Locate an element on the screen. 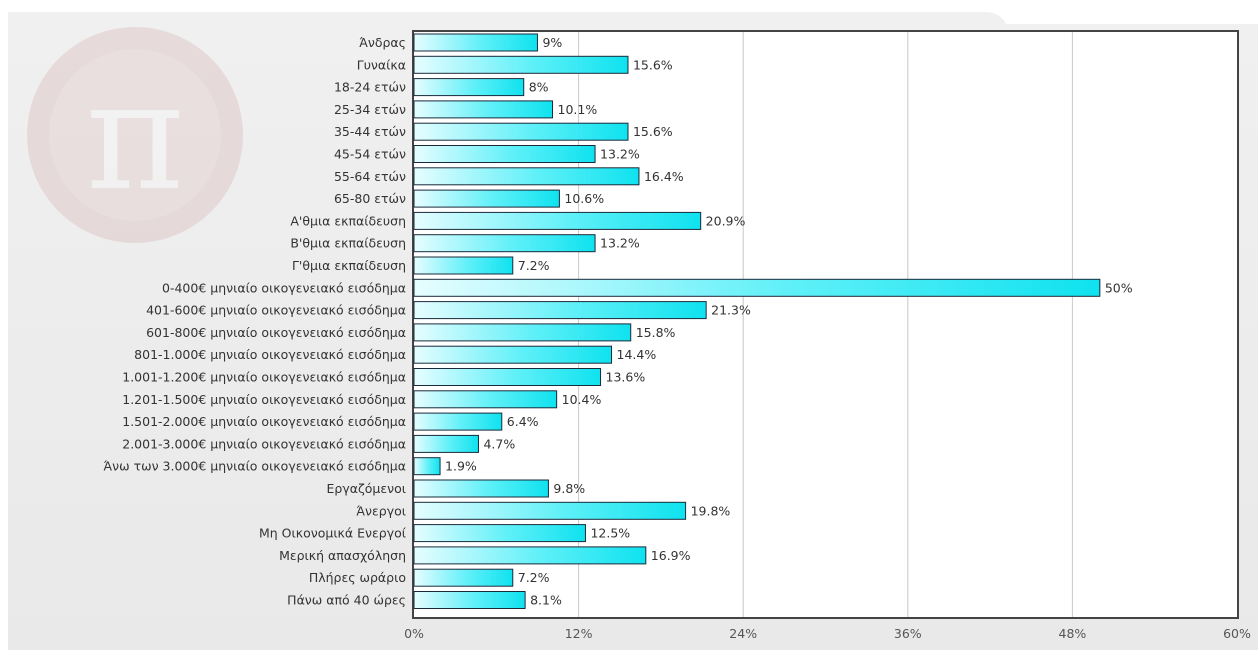 Image resolution: width=1258 pixels, height=657 pixels. category-label: Β'θμια εκπαίδευση is located at coordinates (348, 243).